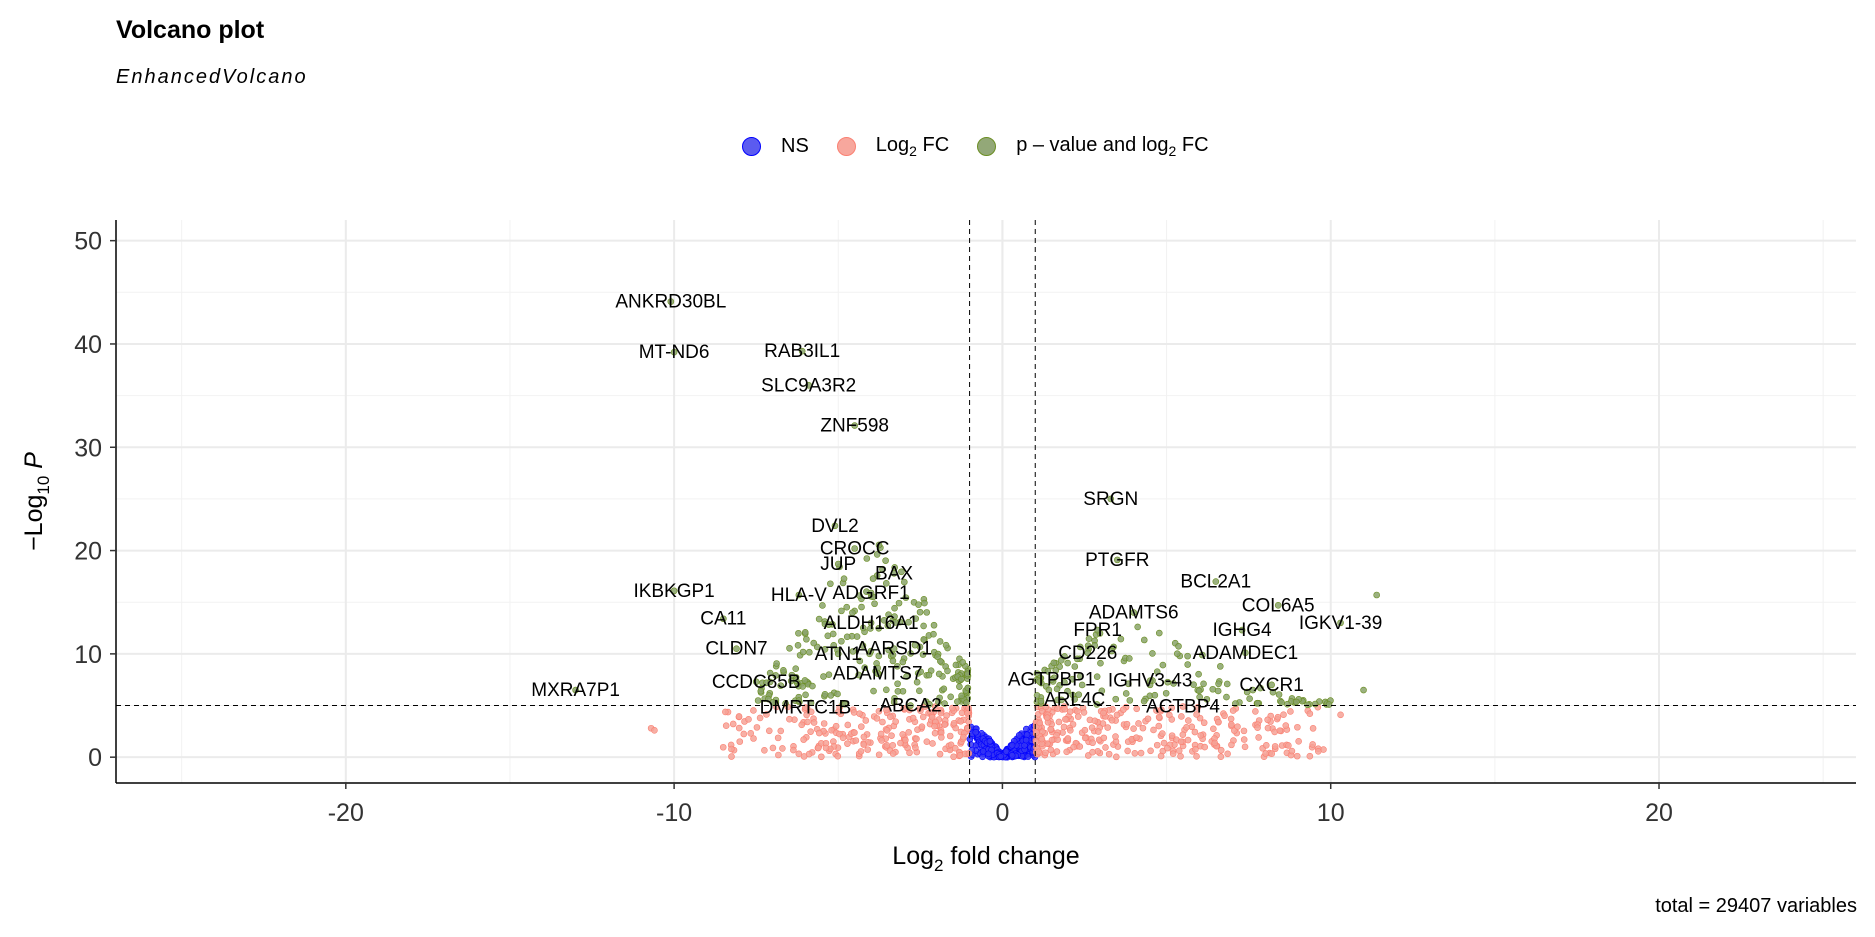 This screenshot has height=937, width=1875. Describe the element at coordinates (575, 690) in the screenshot. I see `gene-label: MXRA7P1` at that location.